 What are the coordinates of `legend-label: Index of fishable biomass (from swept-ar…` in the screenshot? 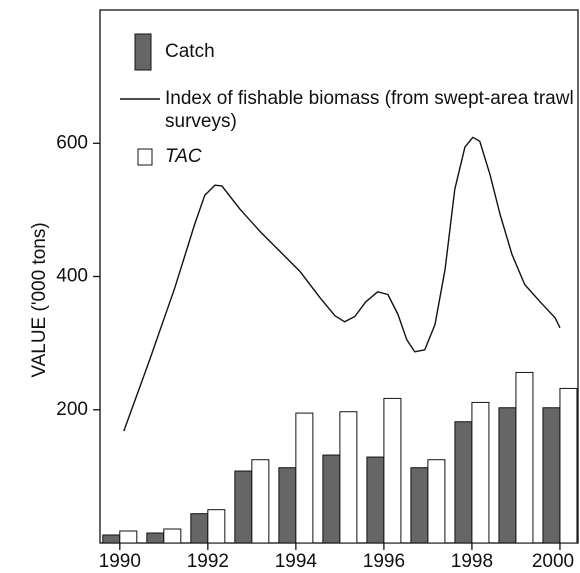 It's located at (369, 110).